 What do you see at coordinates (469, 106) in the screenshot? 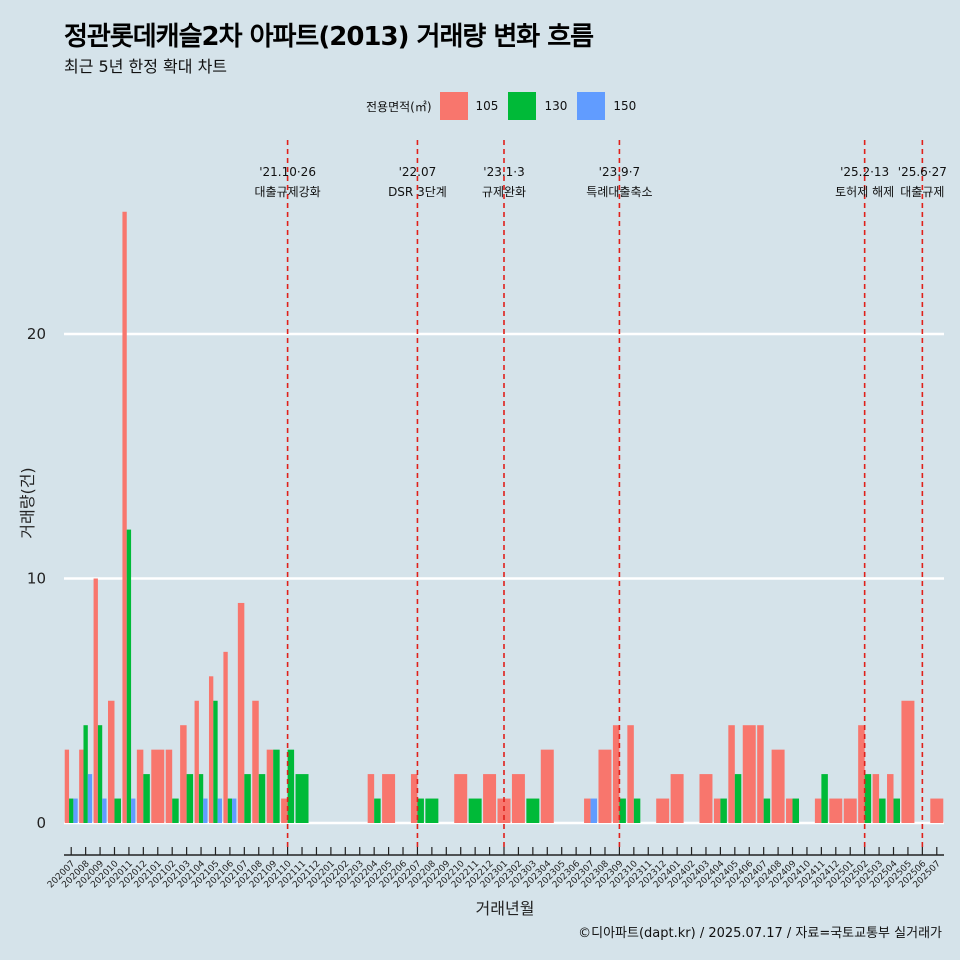
I see `legend-item-105: 105` at bounding box center [469, 106].